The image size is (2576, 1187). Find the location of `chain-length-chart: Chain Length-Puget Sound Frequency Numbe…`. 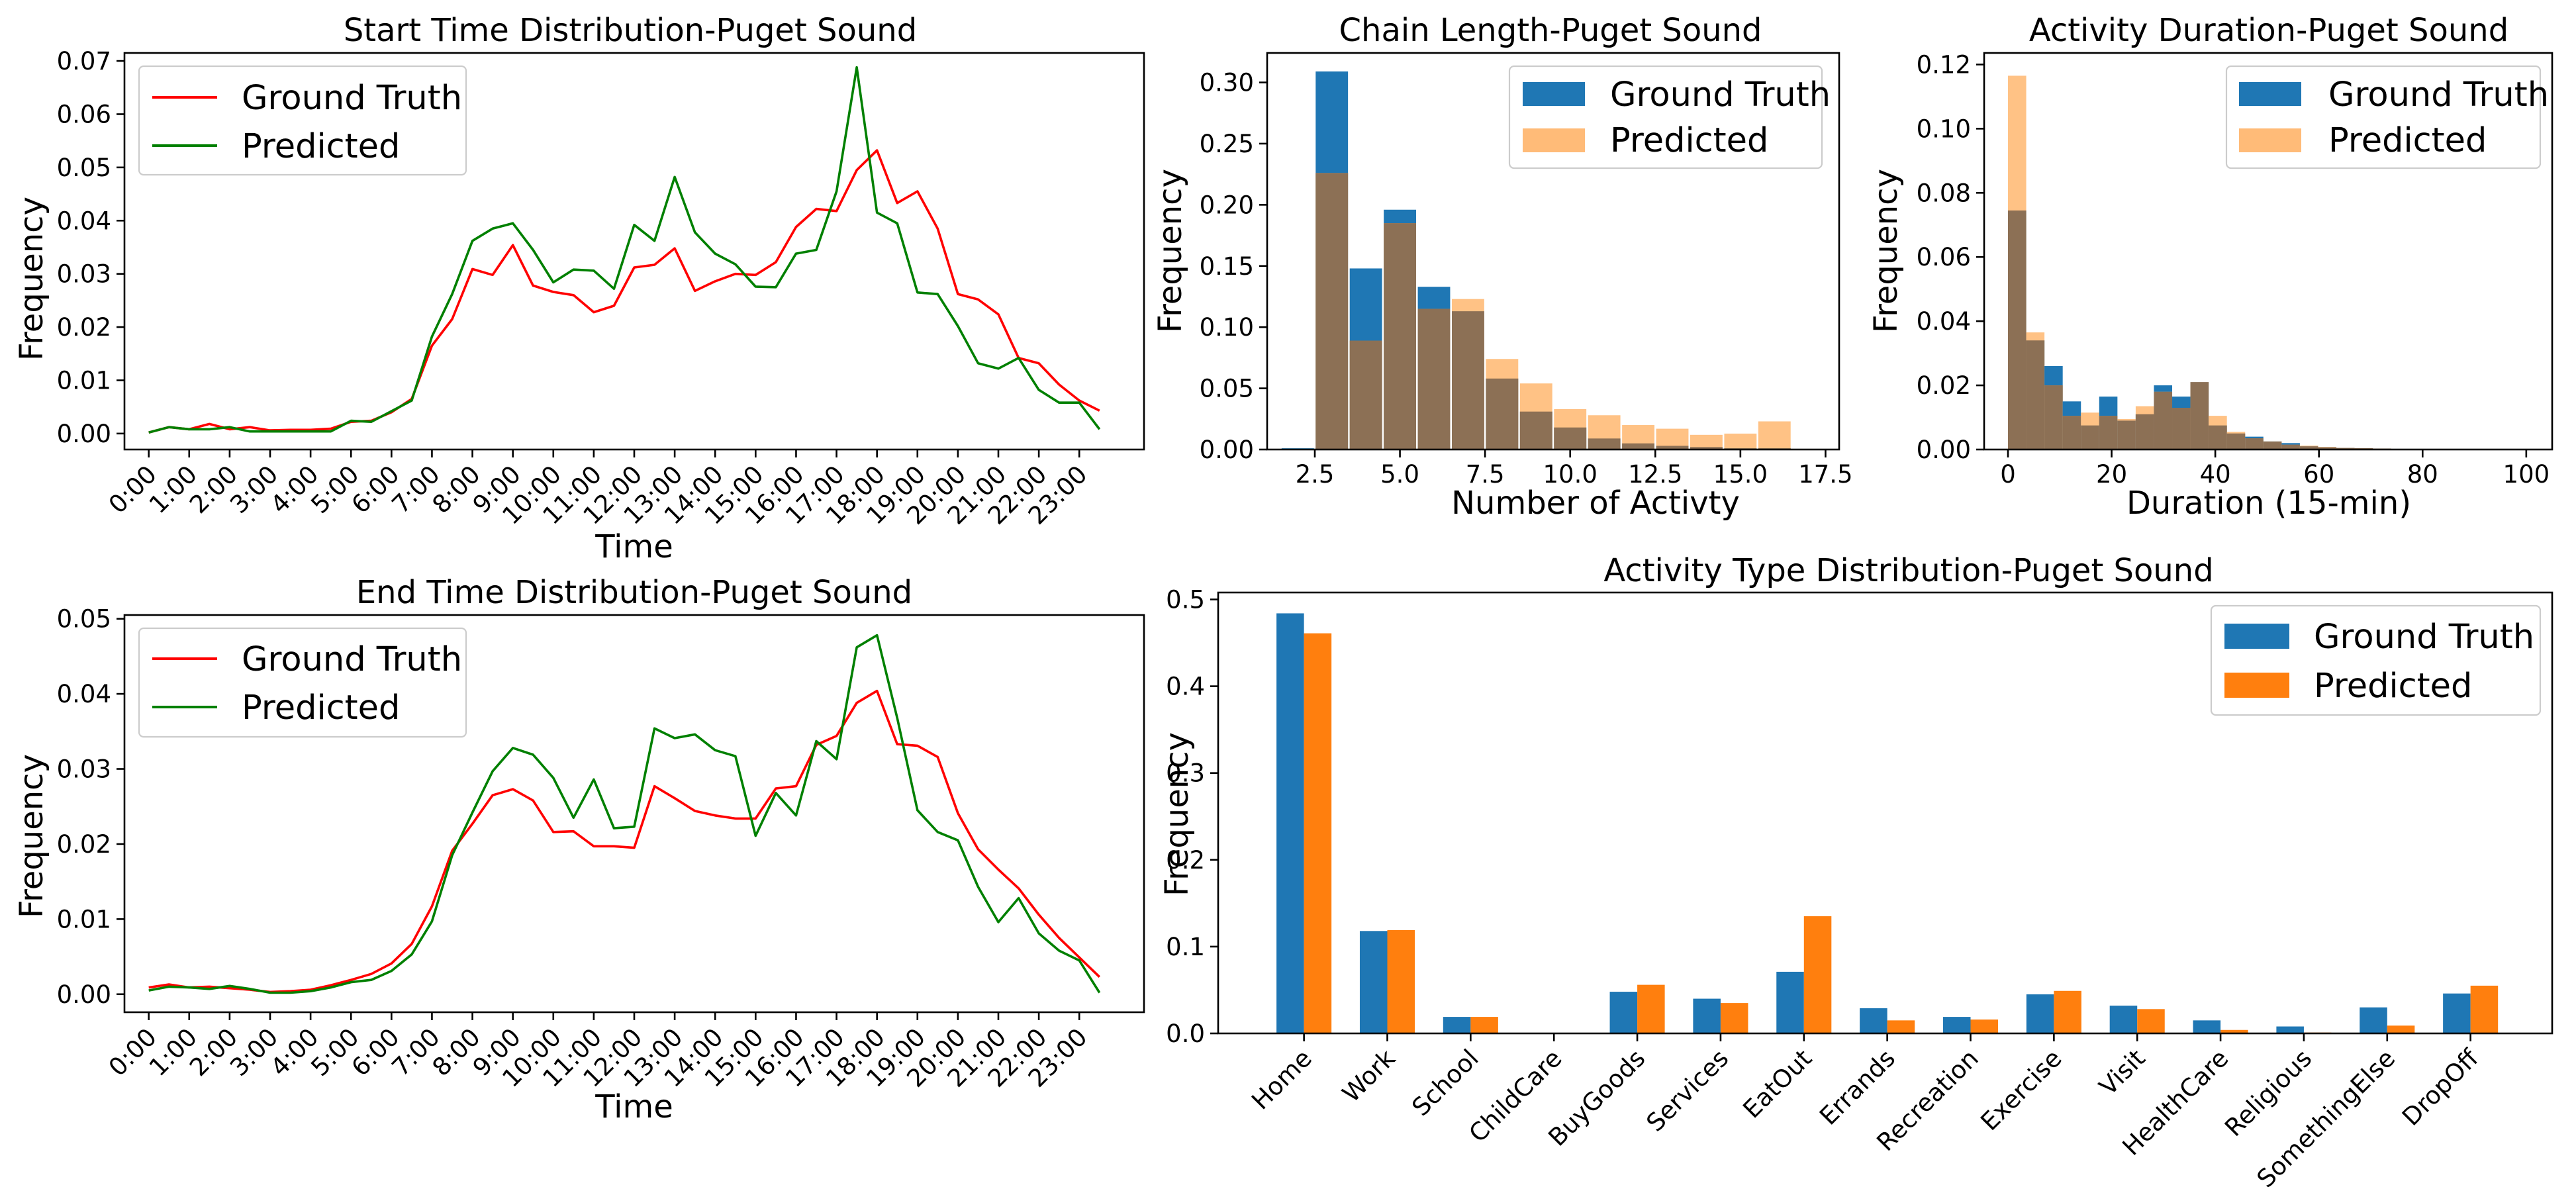

chain-length-chart: Chain Length-Puget Sound Frequency Numbe… is located at coordinates (1502, 267).